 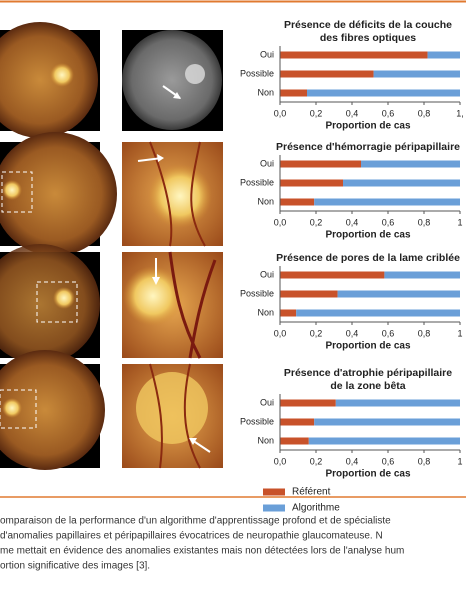 I want to click on chart-title: de la zone bêta, so click(x=367, y=386).